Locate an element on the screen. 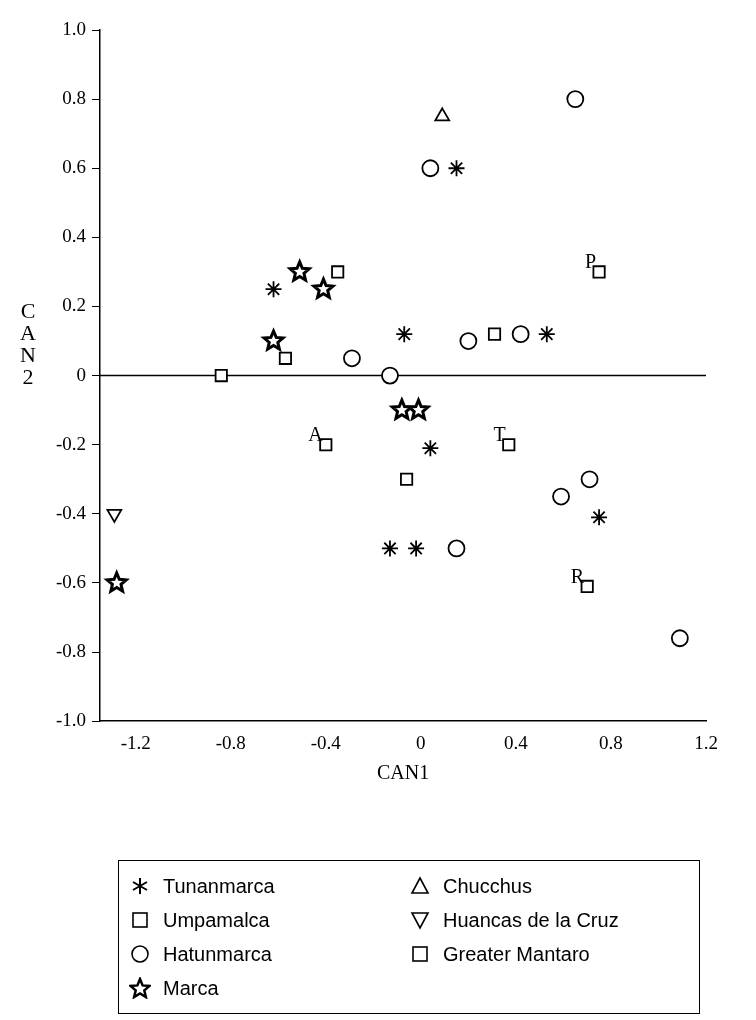 This screenshot has height=1020, width=756. y-tick-label: -0.2 is located at coordinates (71, 443).